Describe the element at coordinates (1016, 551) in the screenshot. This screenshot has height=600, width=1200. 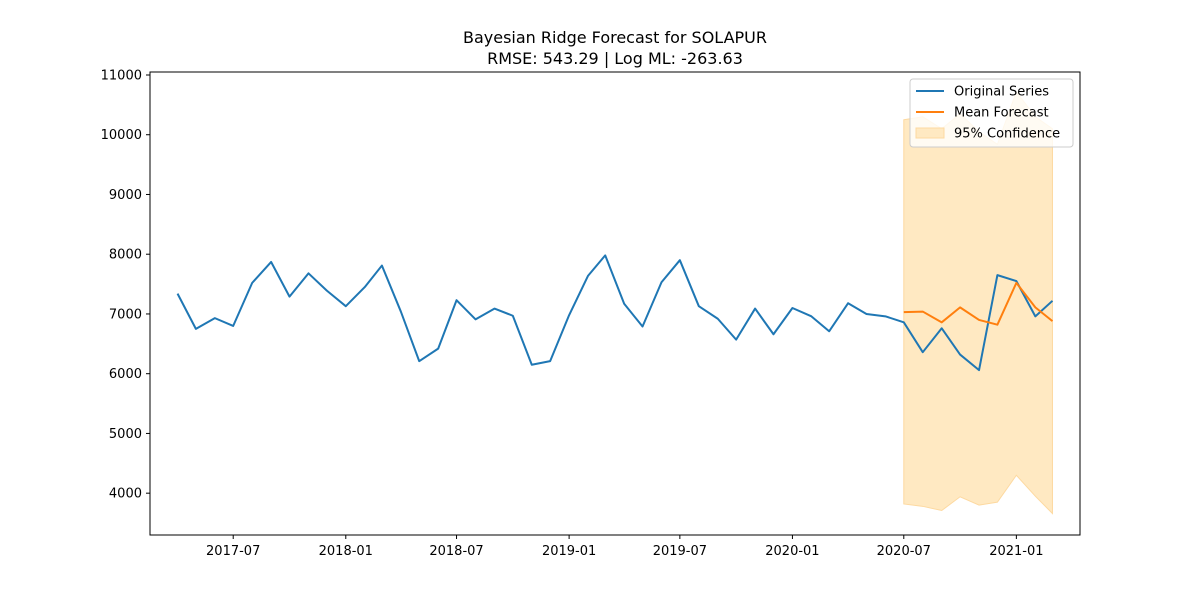
I see `x-tick-label: 2021-01` at that location.